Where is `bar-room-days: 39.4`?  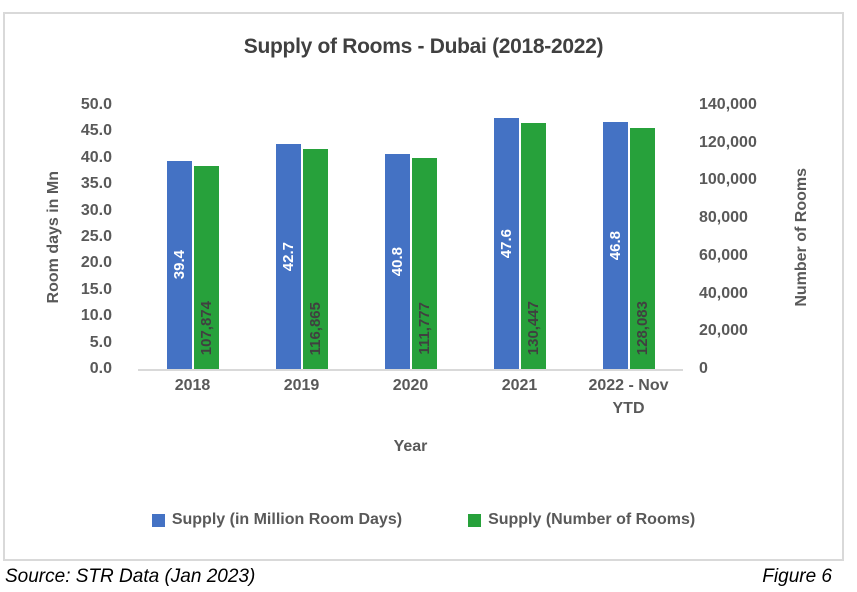 bar-room-days: 39.4 is located at coordinates (179, 265).